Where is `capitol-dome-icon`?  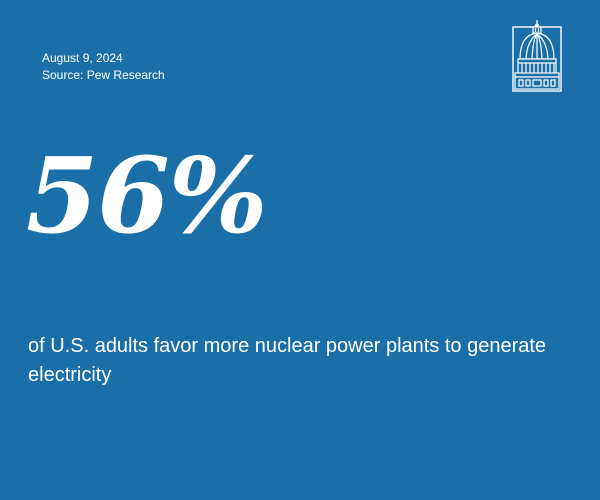 capitol-dome-icon is located at coordinates (537, 56).